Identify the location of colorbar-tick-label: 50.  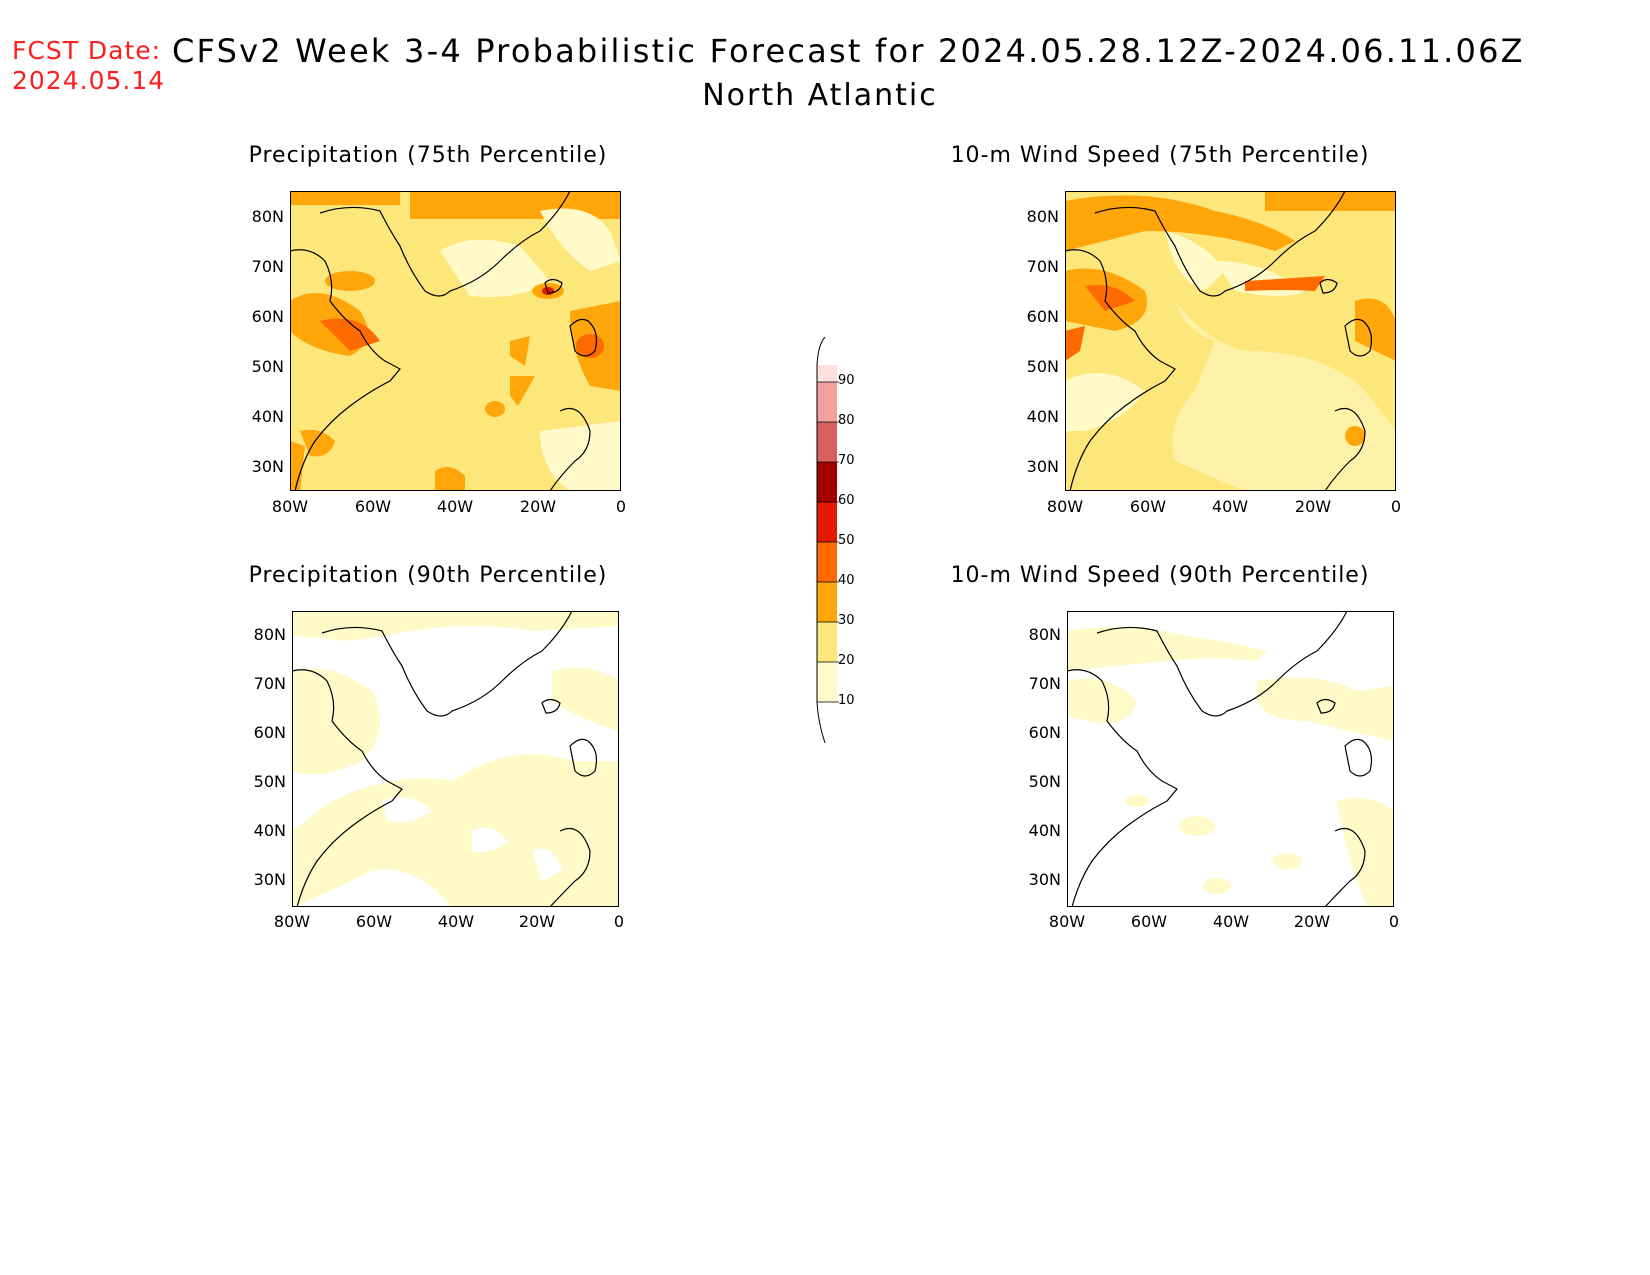
(846, 540).